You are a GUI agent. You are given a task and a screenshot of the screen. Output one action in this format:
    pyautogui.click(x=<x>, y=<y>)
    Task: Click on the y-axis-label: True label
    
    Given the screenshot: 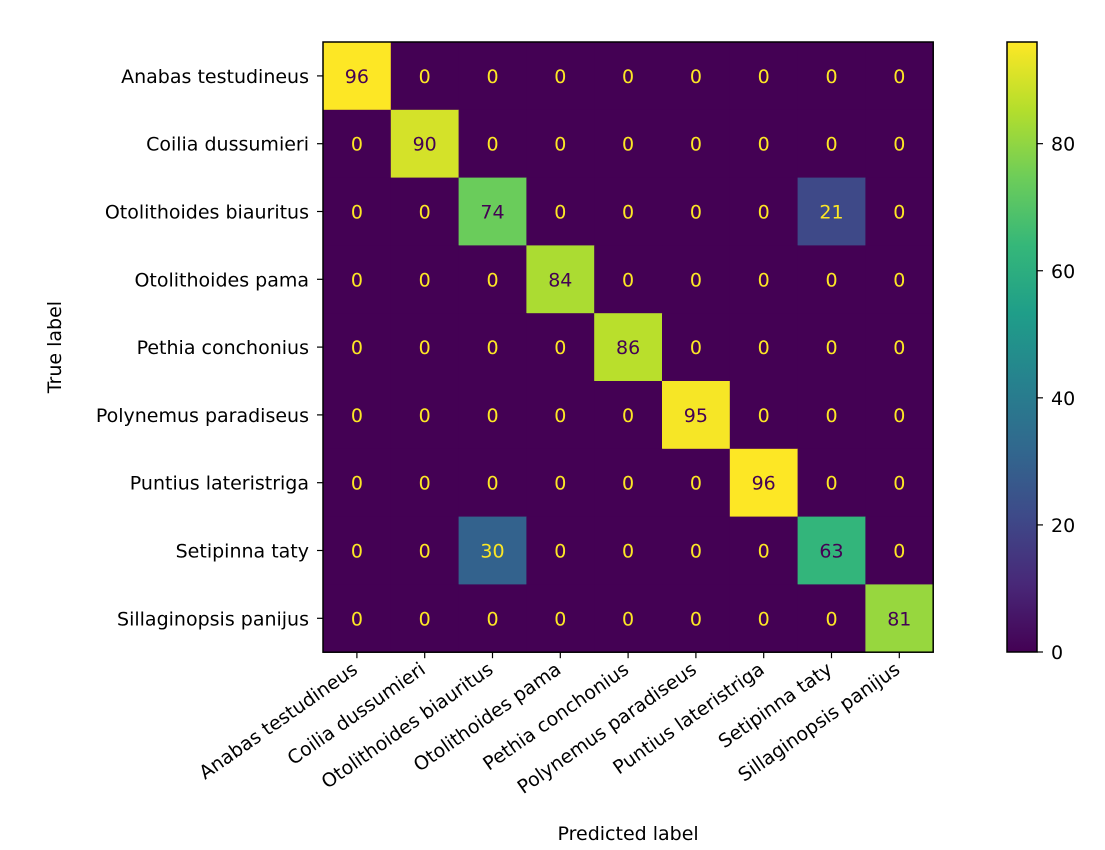 What is the action you would take?
    pyautogui.click(x=55, y=347)
    